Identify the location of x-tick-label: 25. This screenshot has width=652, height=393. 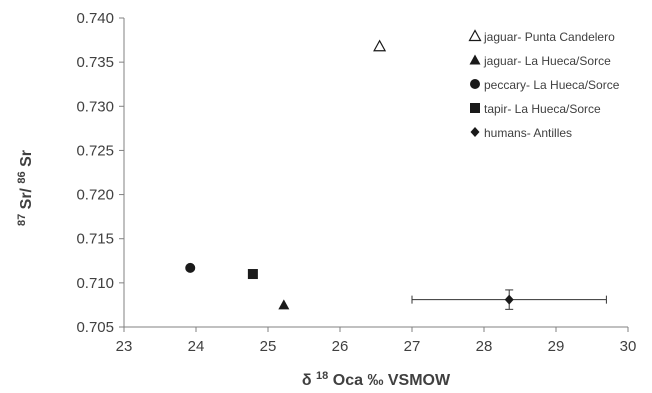
(268, 346).